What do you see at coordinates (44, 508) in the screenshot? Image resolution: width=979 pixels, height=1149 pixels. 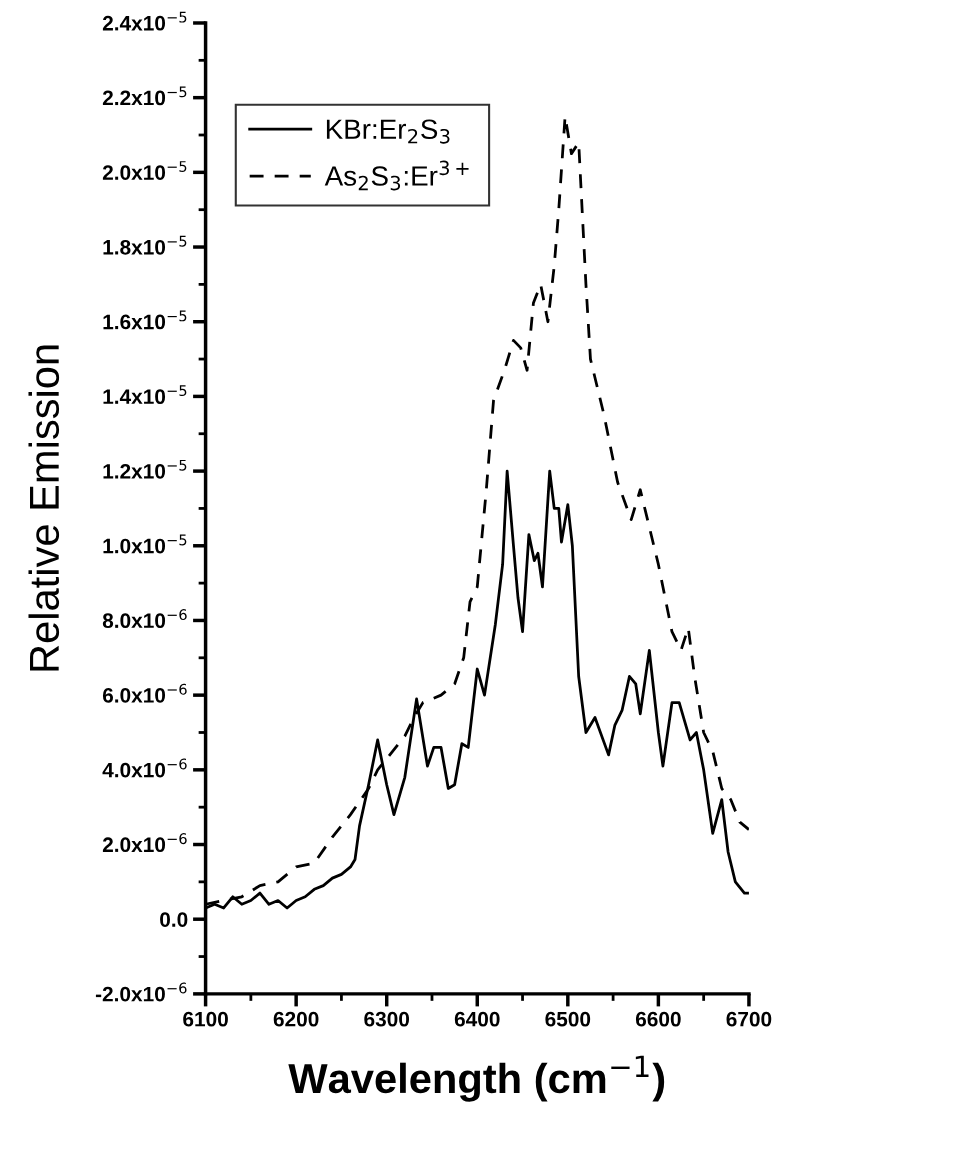 I see `y-axis-title: Relative Emission` at bounding box center [44, 508].